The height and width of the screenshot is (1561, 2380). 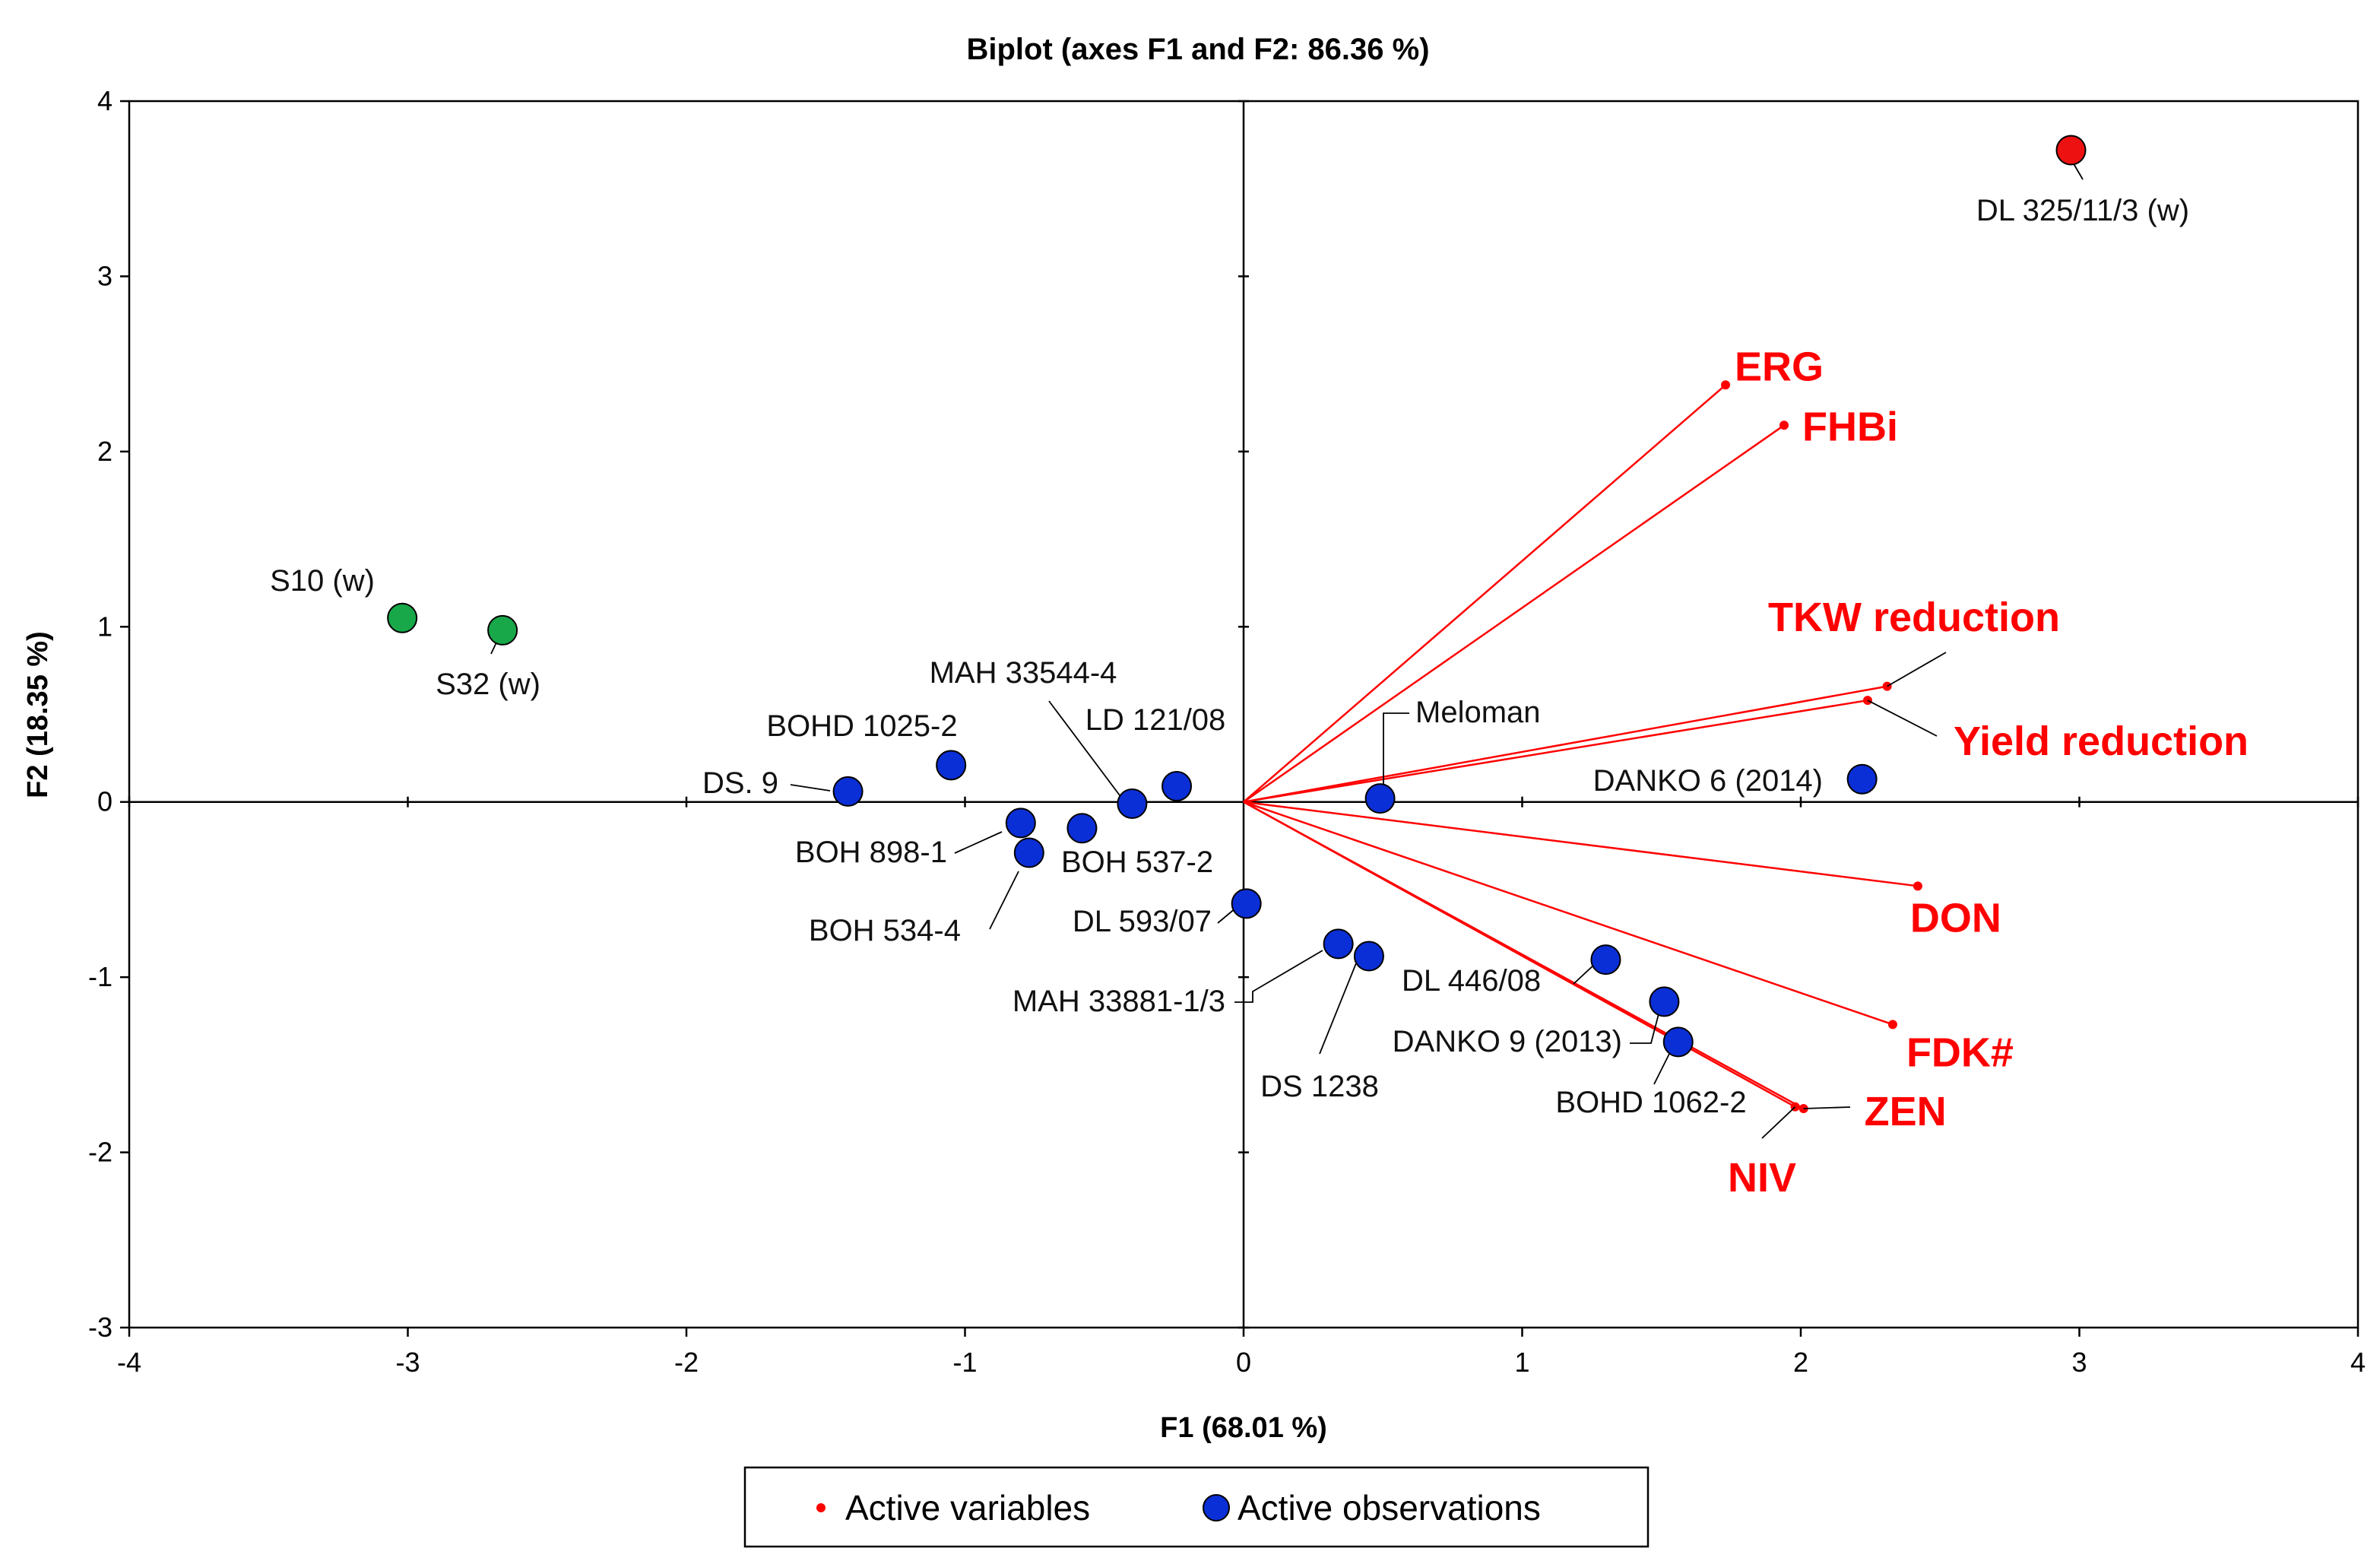 I want to click on x-tick-label: 4, so click(x=2358, y=1362).